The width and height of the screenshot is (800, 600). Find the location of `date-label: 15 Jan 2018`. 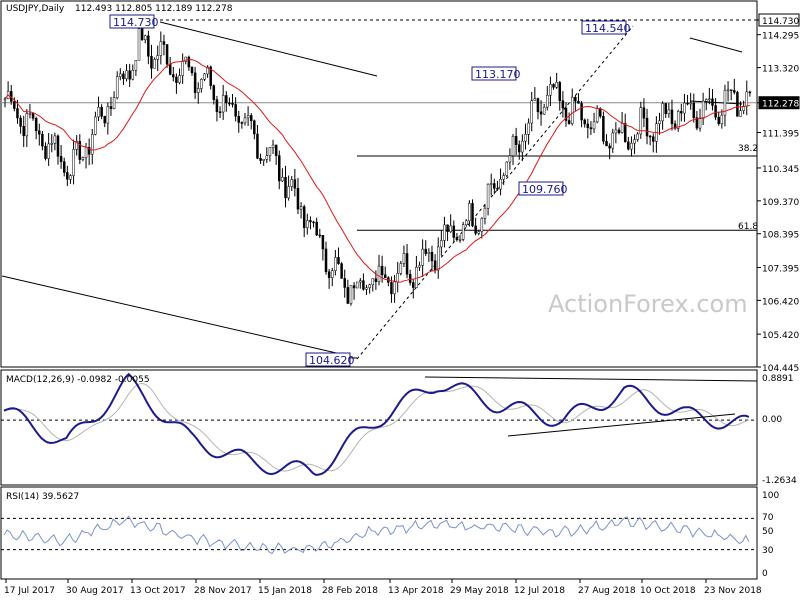

date-label: 15 Jan 2018 is located at coordinates (285, 591).